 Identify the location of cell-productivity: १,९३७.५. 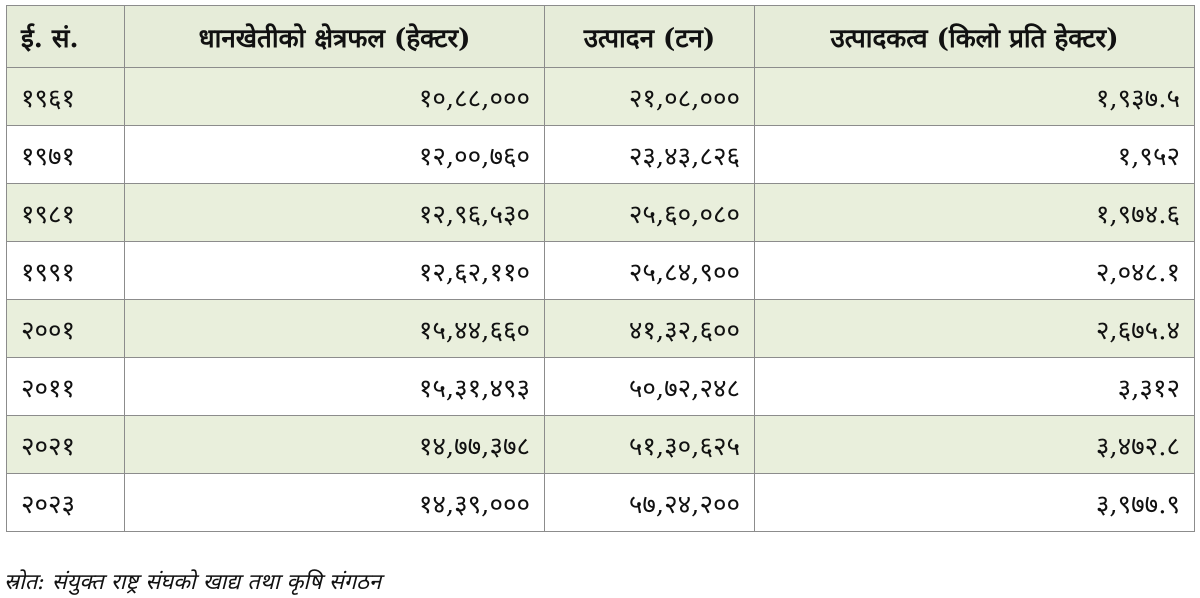
(974, 96).